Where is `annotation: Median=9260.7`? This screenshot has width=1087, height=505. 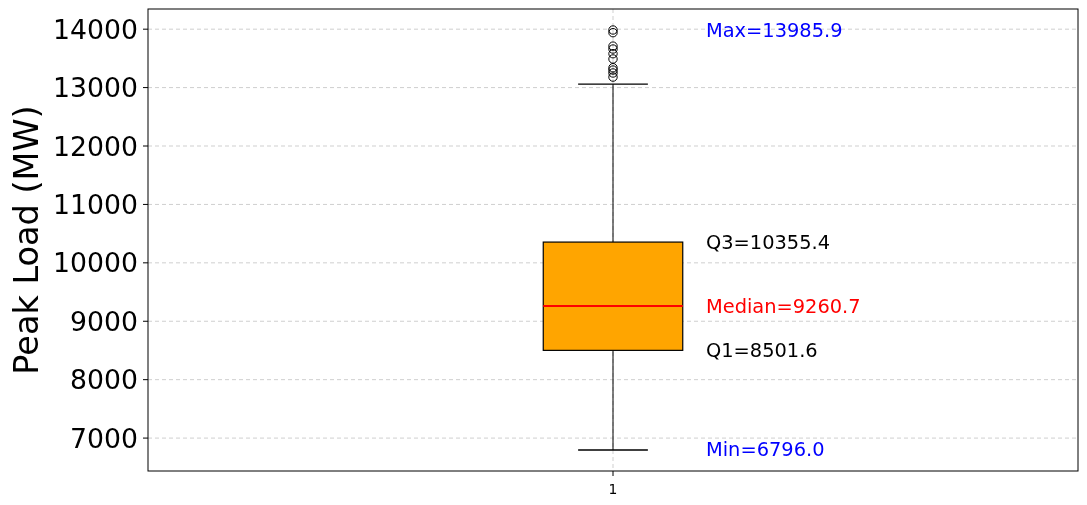
annotation: Median=9260.7 is located at coordinates (783, 306).